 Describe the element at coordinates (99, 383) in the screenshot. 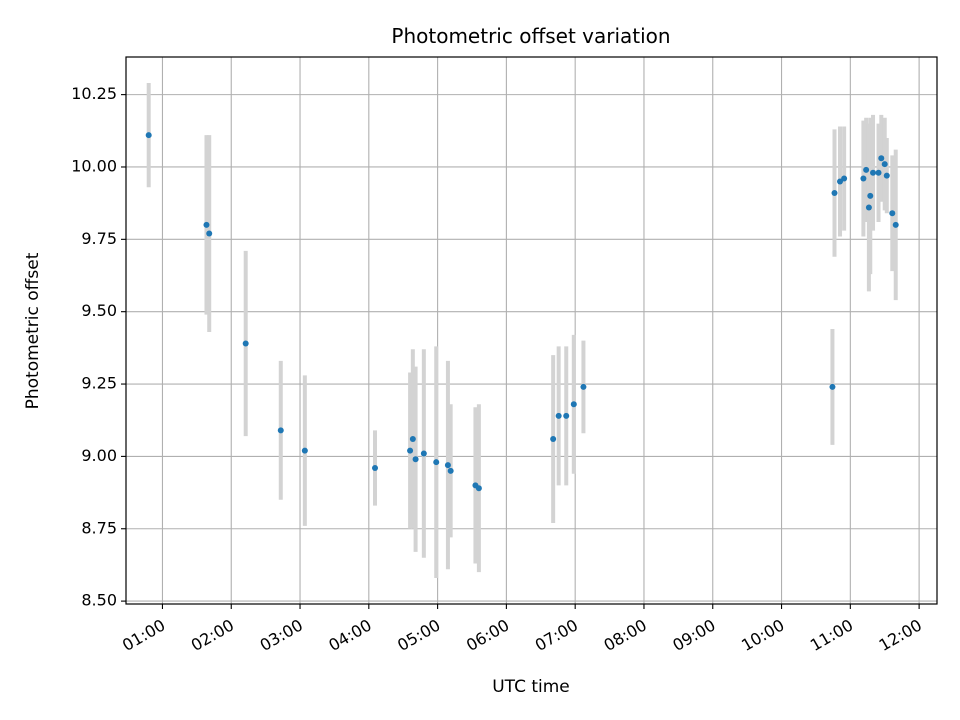

I see `y-tick-label: 9.25` at that location.